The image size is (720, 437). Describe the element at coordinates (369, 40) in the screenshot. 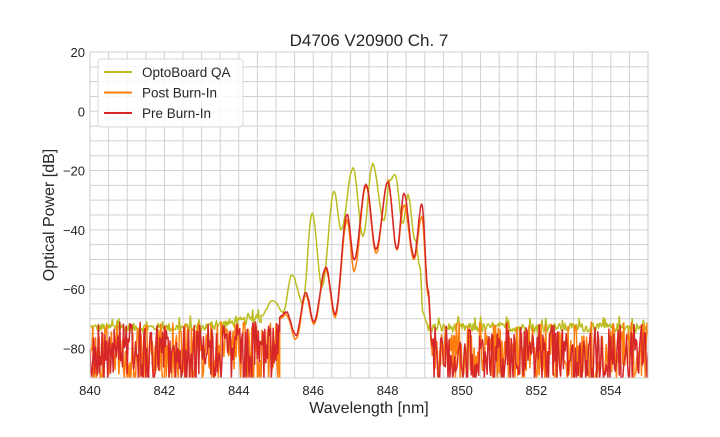

I see `chart-title: D4706 V20900 Ch. 7` at that location.